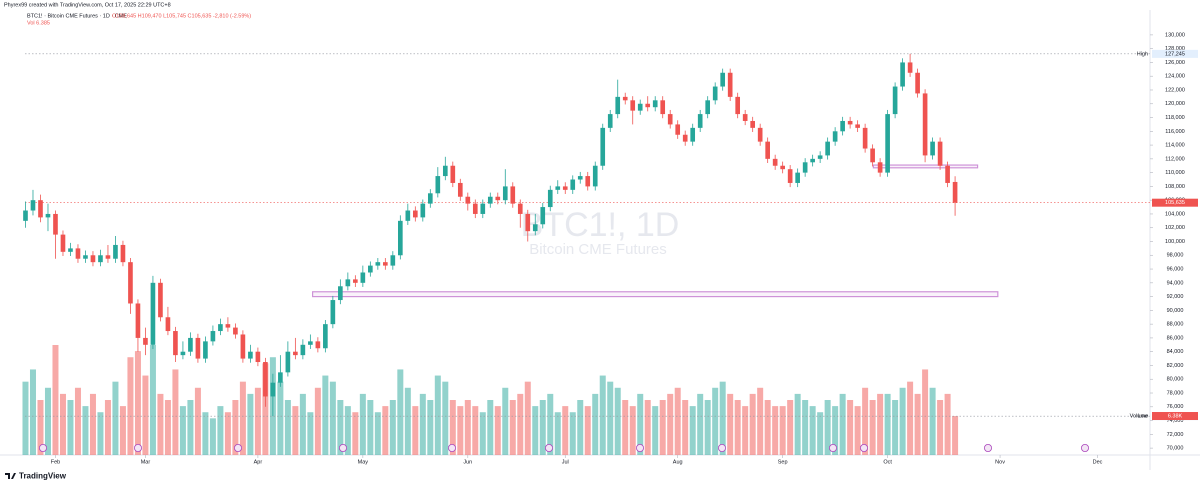  I want to click on x-tick-label: Apr, so click(258, 462).